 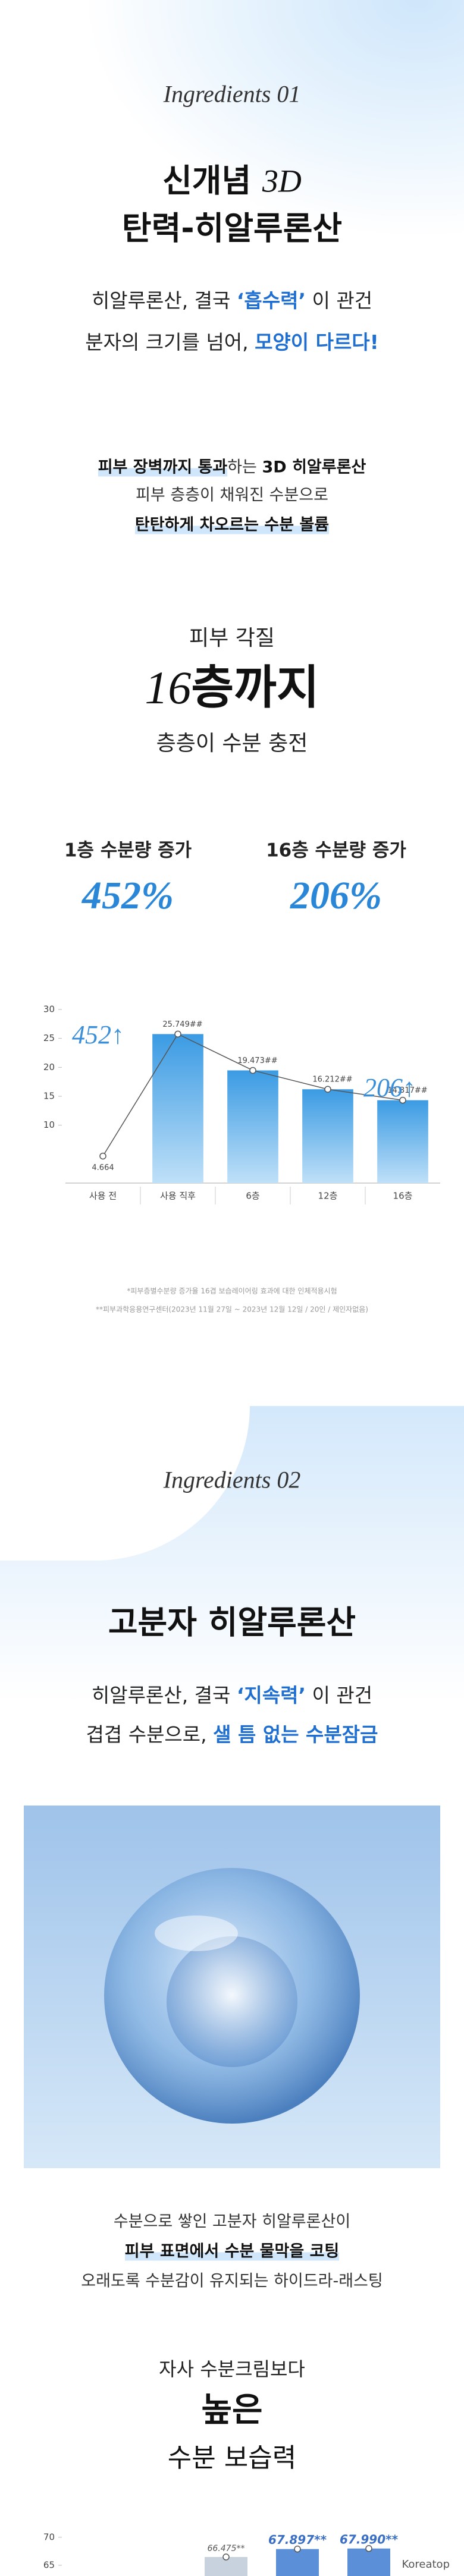 I want to click on stat-label: 1층 수분량 증가, so click(x=128, y=850).